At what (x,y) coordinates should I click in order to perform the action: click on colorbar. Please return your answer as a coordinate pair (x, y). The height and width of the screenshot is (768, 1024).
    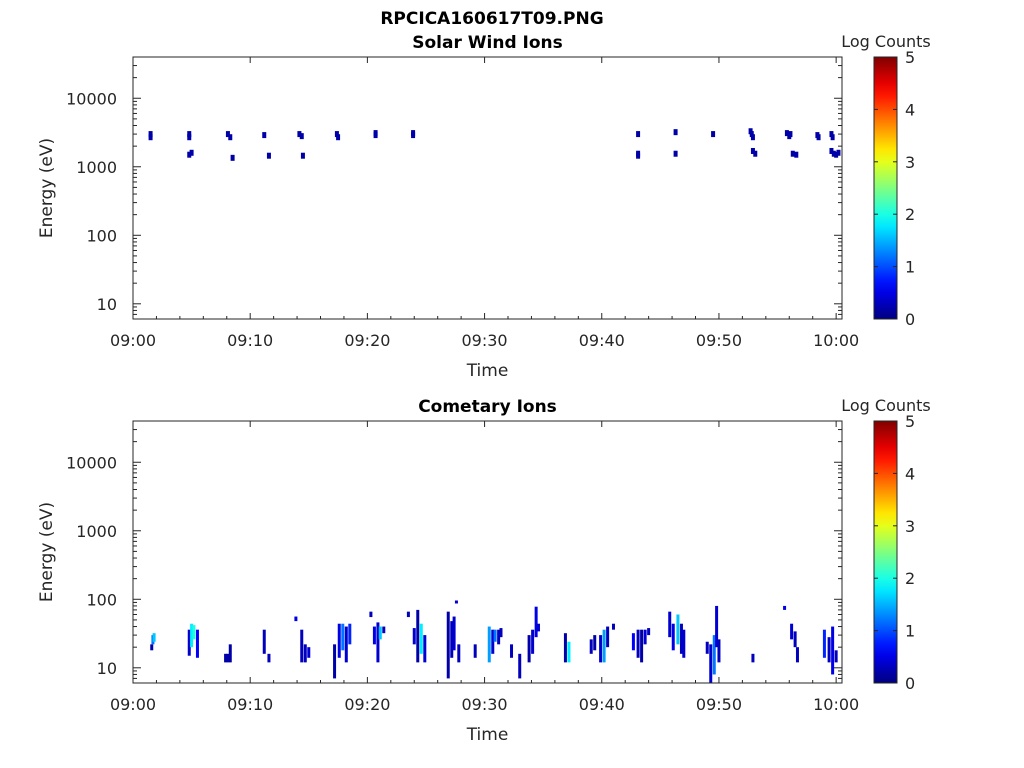
    Looking at the image, I should click on (885, 552).